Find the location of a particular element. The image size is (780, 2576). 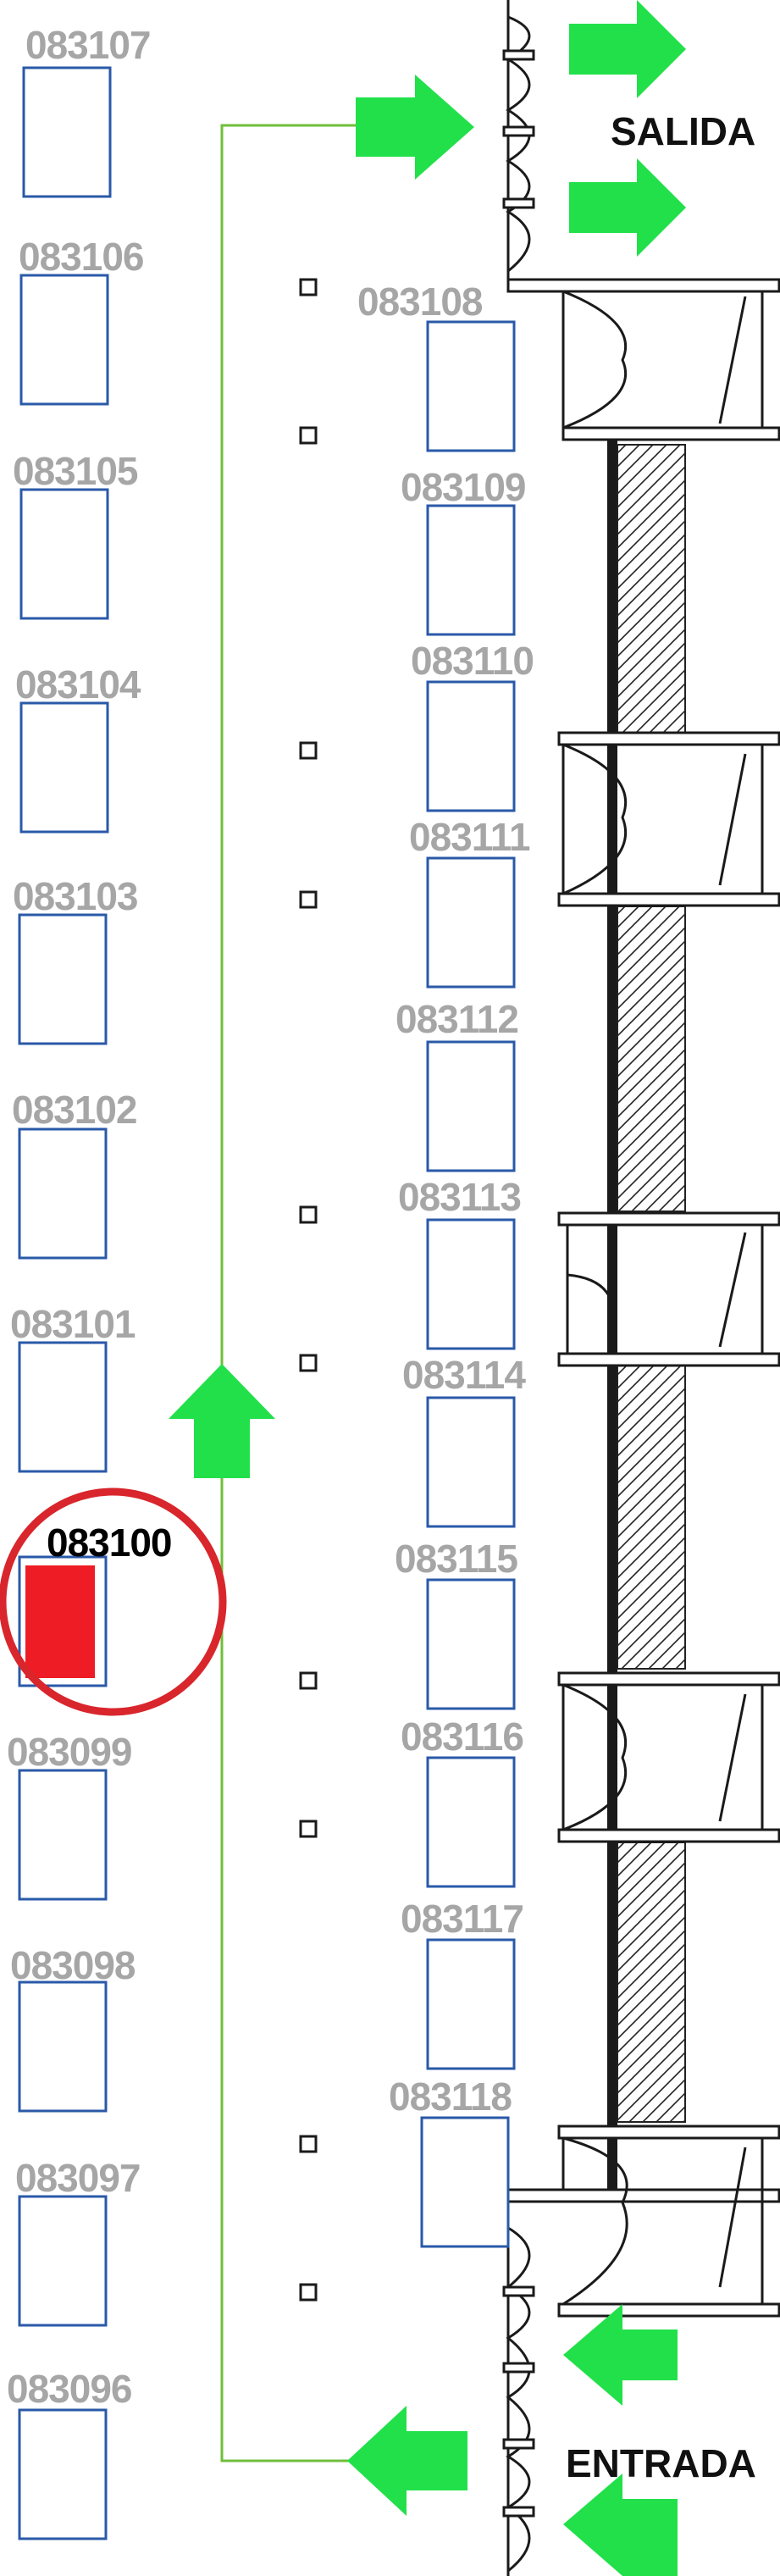

spot-label: 083102 is located at coordinates (75, 1110).